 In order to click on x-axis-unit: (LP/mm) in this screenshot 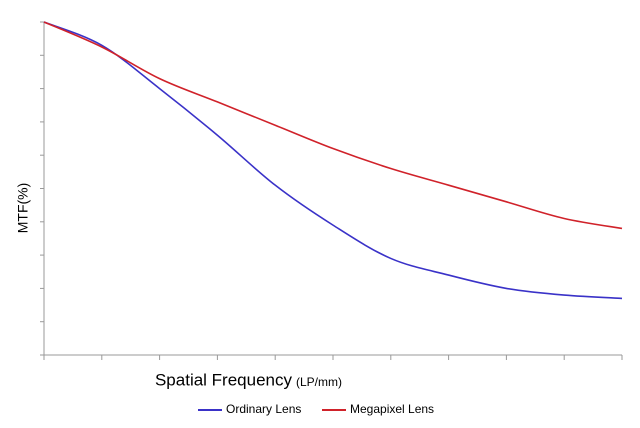, I will do `click(319, 382)`.